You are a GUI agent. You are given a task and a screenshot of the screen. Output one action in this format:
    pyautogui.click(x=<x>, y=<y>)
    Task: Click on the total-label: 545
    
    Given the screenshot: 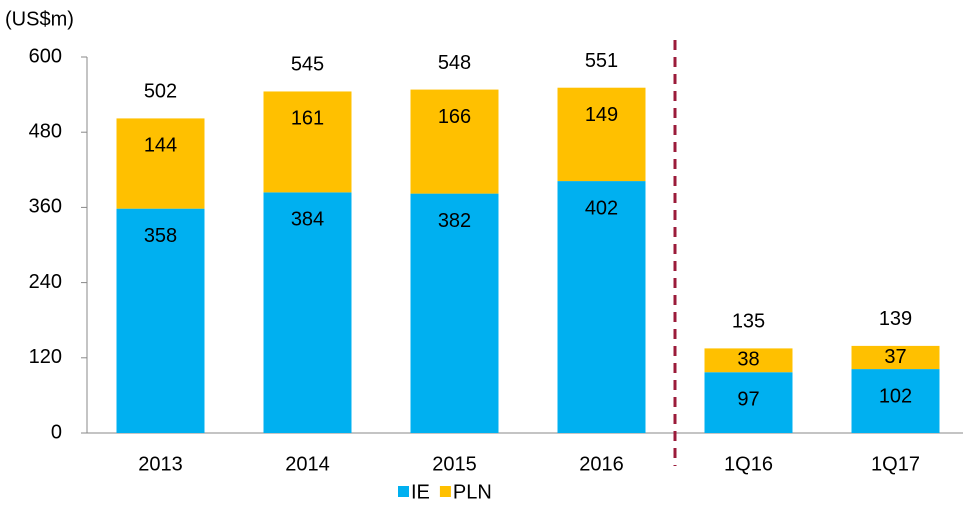 What is the action you would take?
    pyautogui.click(x=307, y=65)
    